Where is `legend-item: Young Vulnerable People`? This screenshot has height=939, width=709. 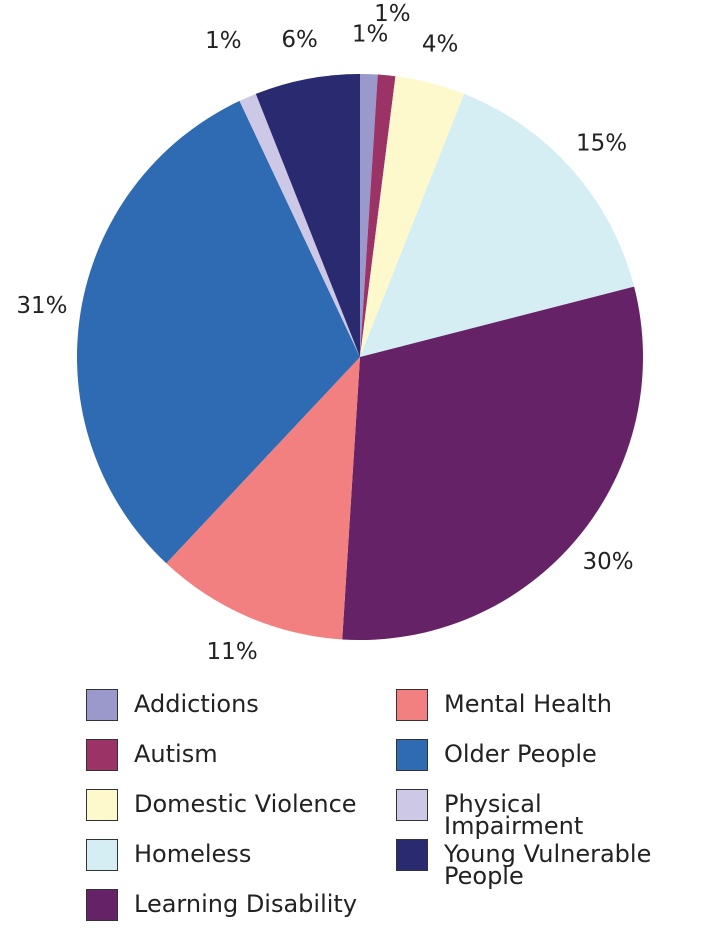 legend-item: Young Vulnerable People is located at coordinates (530, 864).